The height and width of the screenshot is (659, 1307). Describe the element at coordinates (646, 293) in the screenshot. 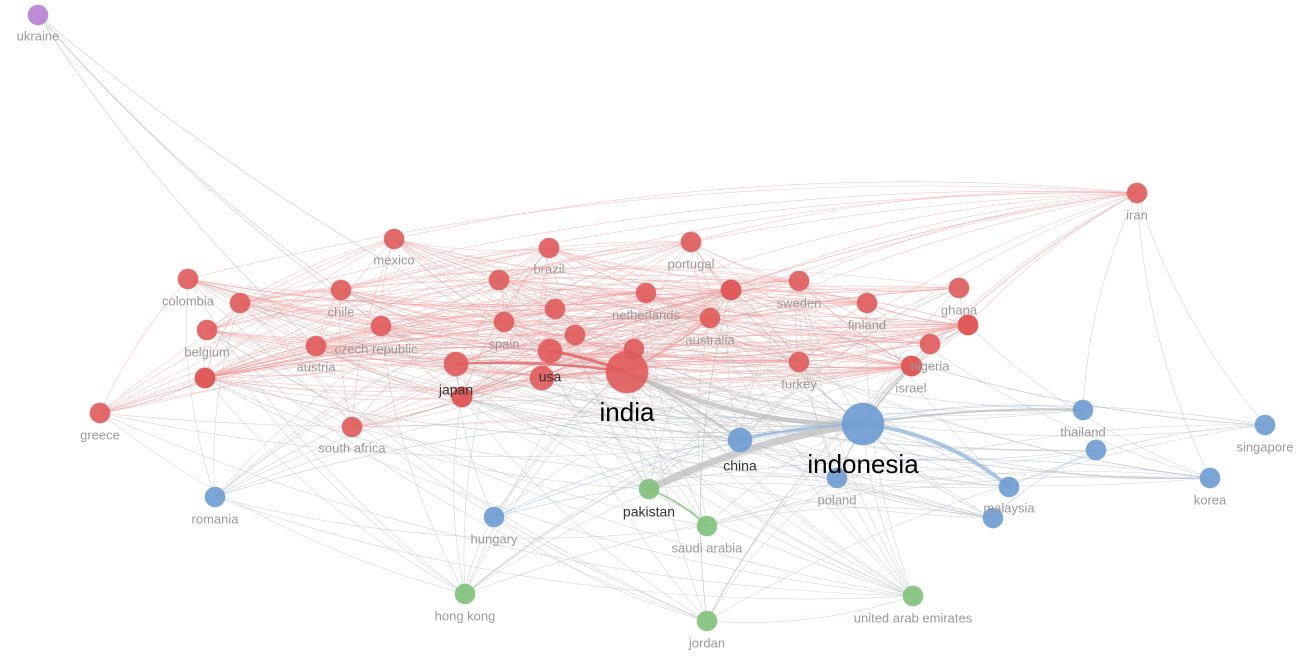

I see `node-netherlands` at that location.